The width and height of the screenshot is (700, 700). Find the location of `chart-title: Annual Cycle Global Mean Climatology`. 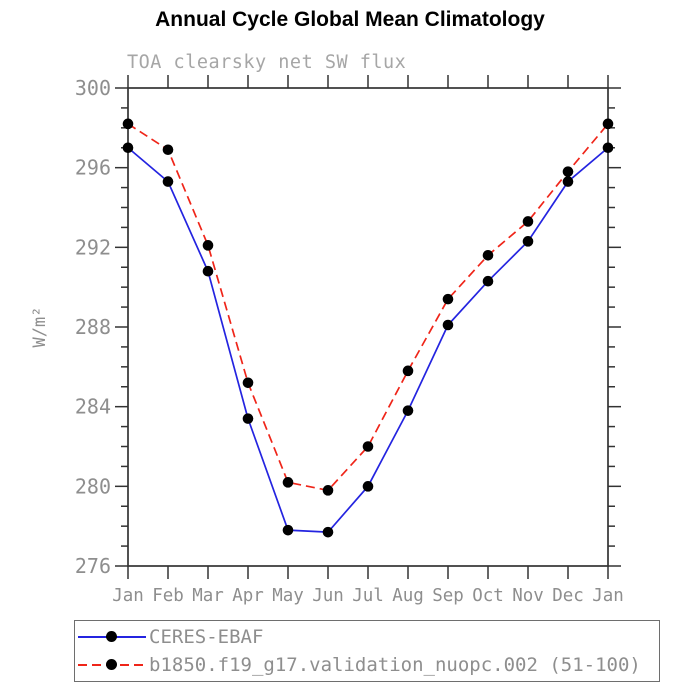

chart-title: Annual Cycle Global Mean Climatology is located at coordinates (350, 19).